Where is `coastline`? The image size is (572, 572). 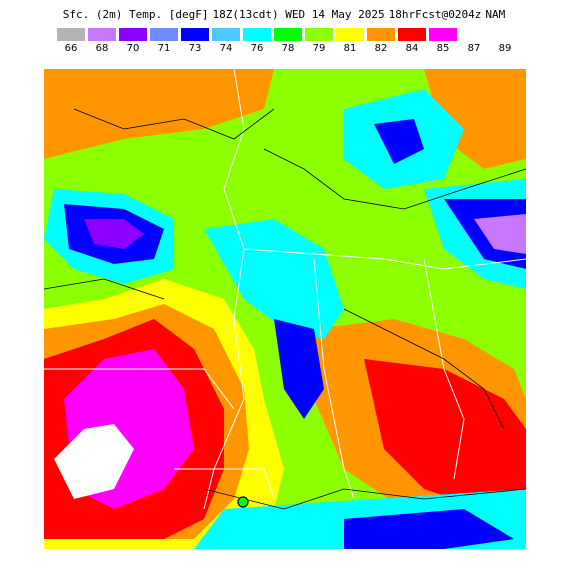 coastline is located at coordinates (364, 499).